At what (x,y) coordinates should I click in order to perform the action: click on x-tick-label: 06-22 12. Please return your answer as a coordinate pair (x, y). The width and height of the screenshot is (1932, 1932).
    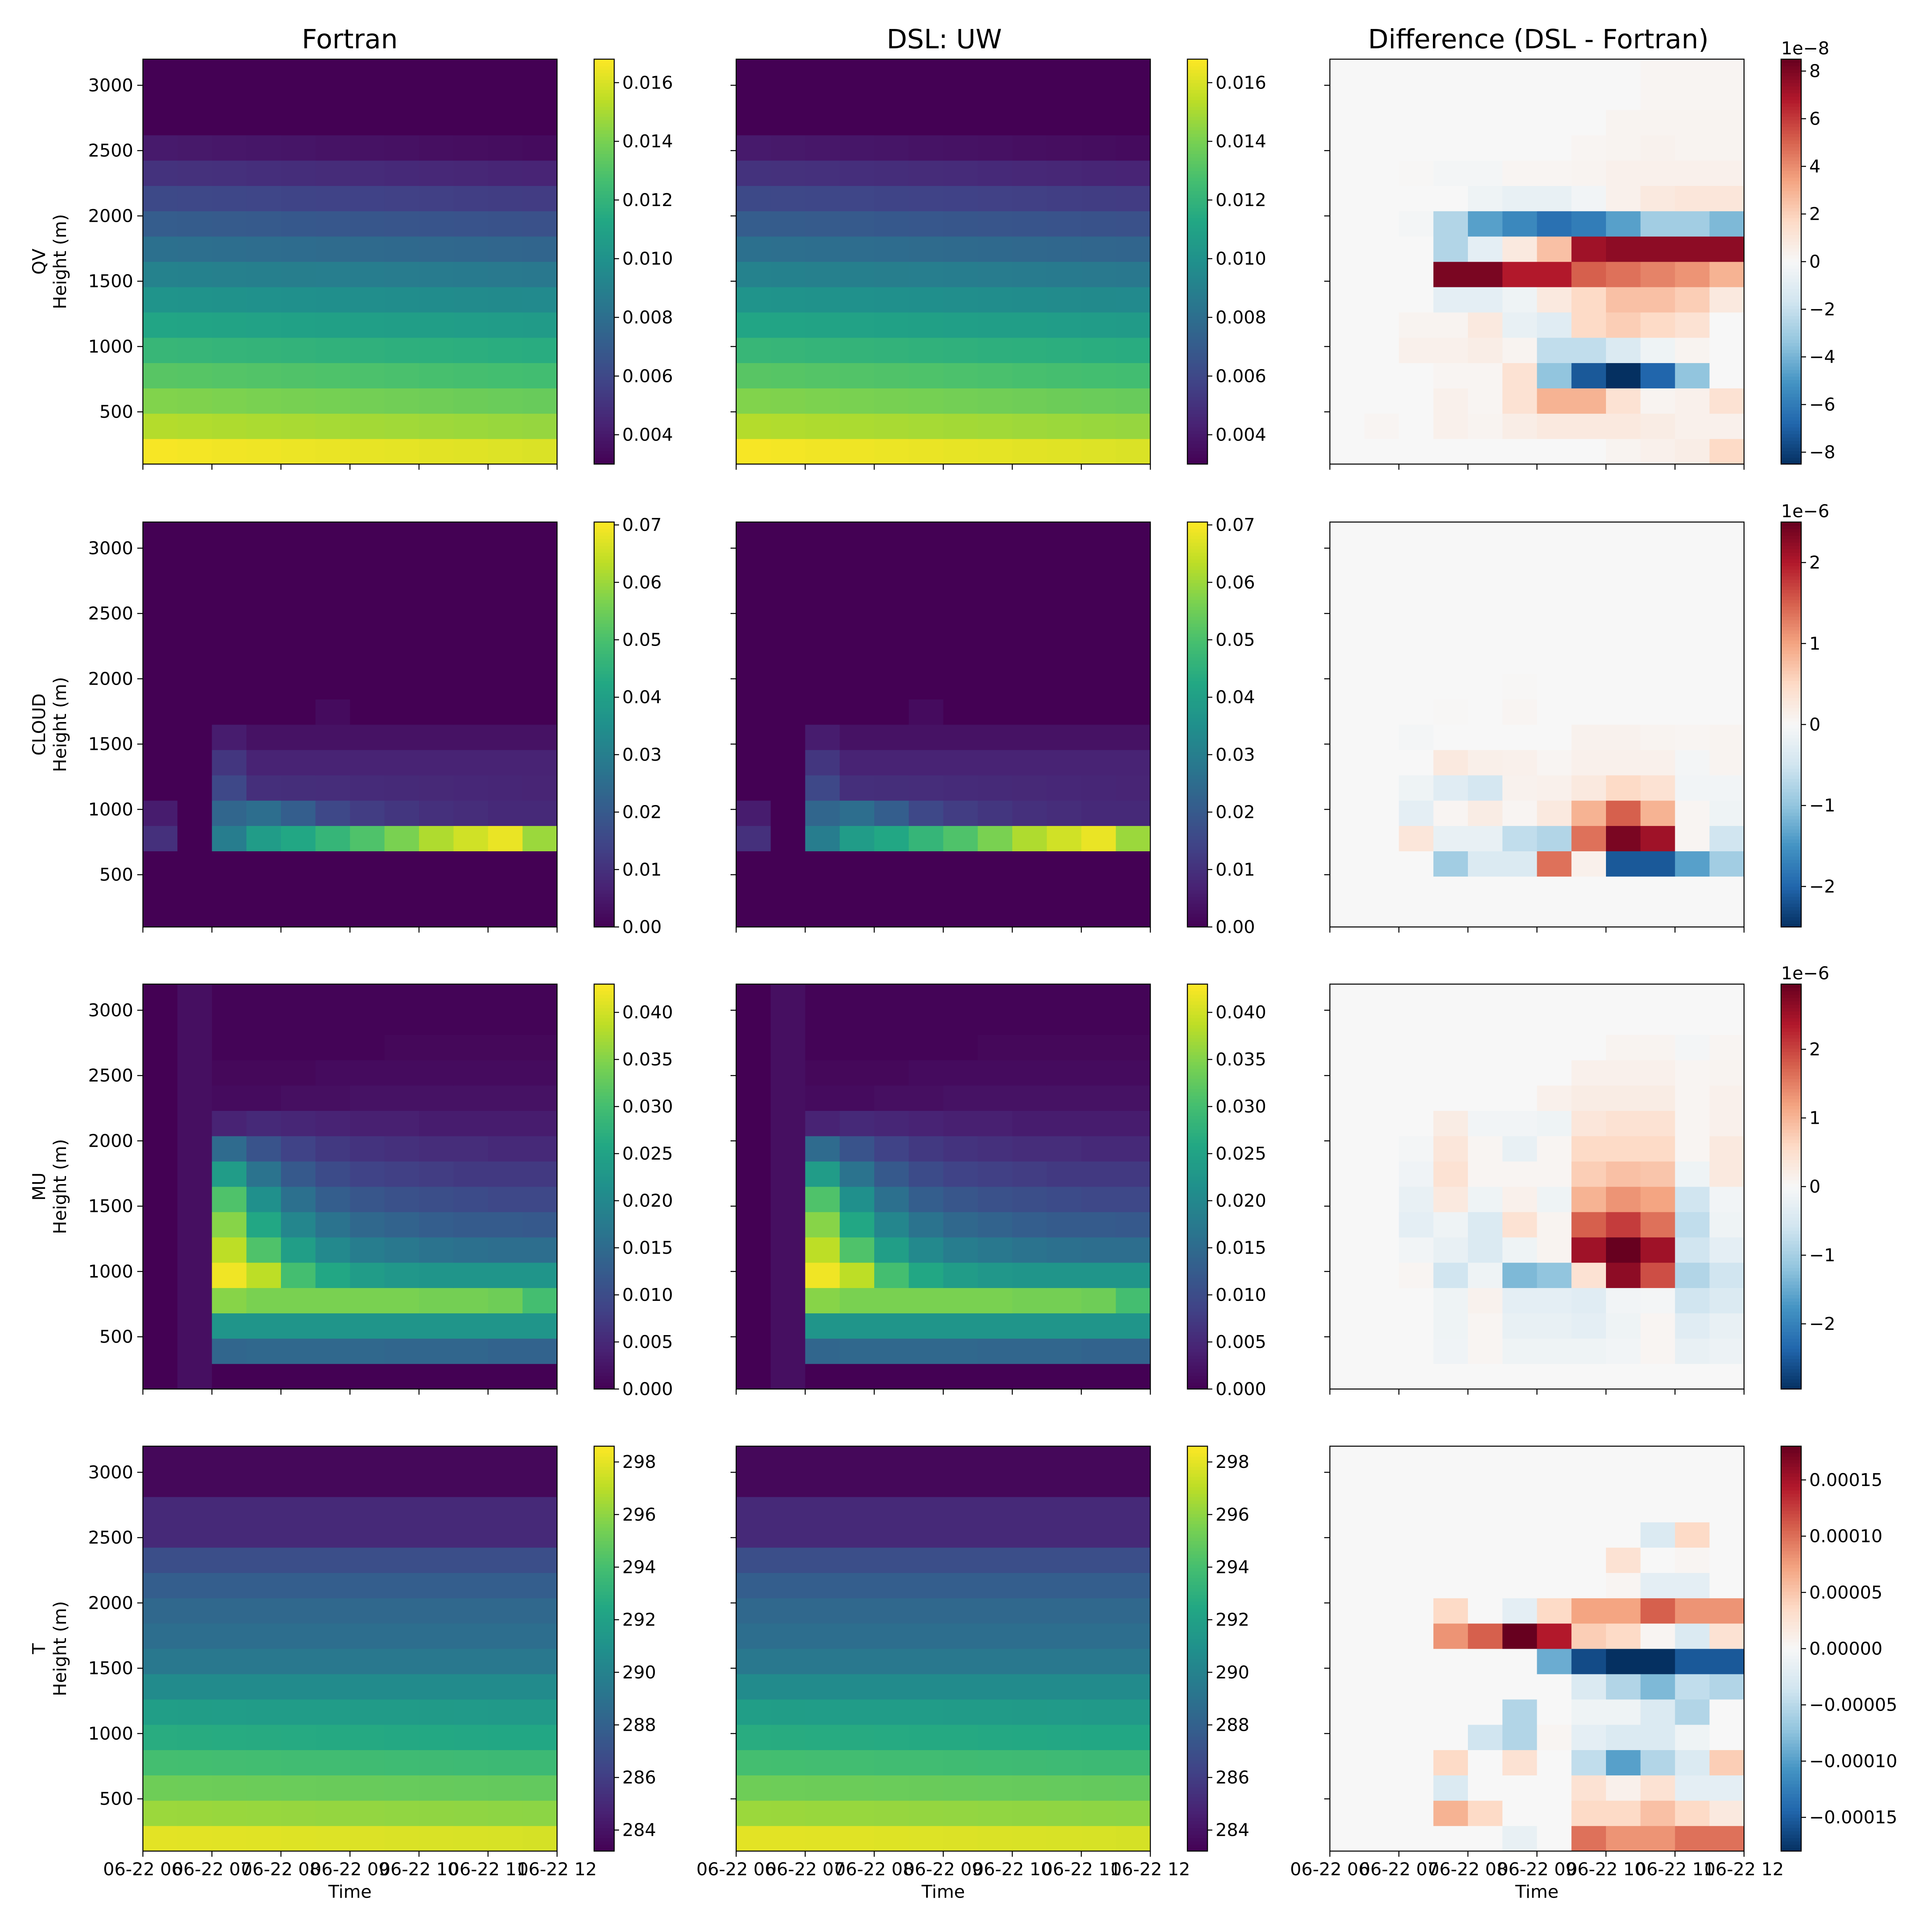
    Looking at the image, I should click on (1150, 1869).